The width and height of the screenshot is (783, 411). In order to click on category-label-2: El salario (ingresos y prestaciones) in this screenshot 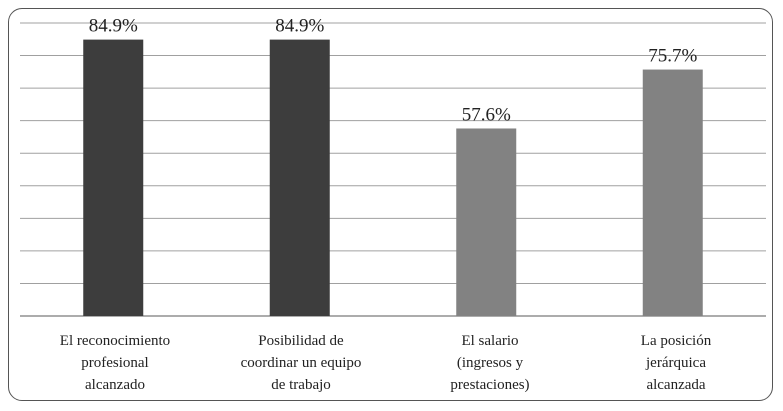, I will do `click(490, 363)`.